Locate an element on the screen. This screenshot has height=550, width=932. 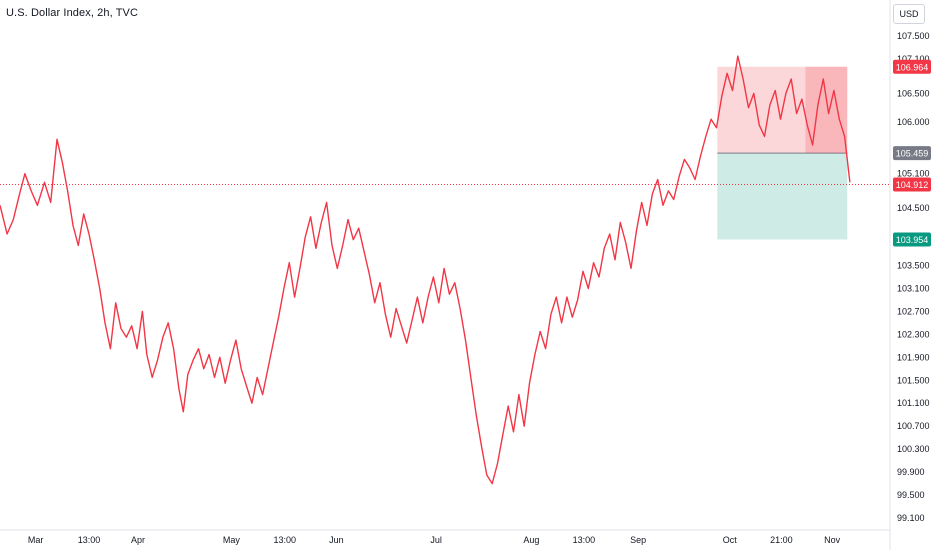
chart-title: U.S. Dollar Index, 2h, TVC is located at coordinates (72, 13).